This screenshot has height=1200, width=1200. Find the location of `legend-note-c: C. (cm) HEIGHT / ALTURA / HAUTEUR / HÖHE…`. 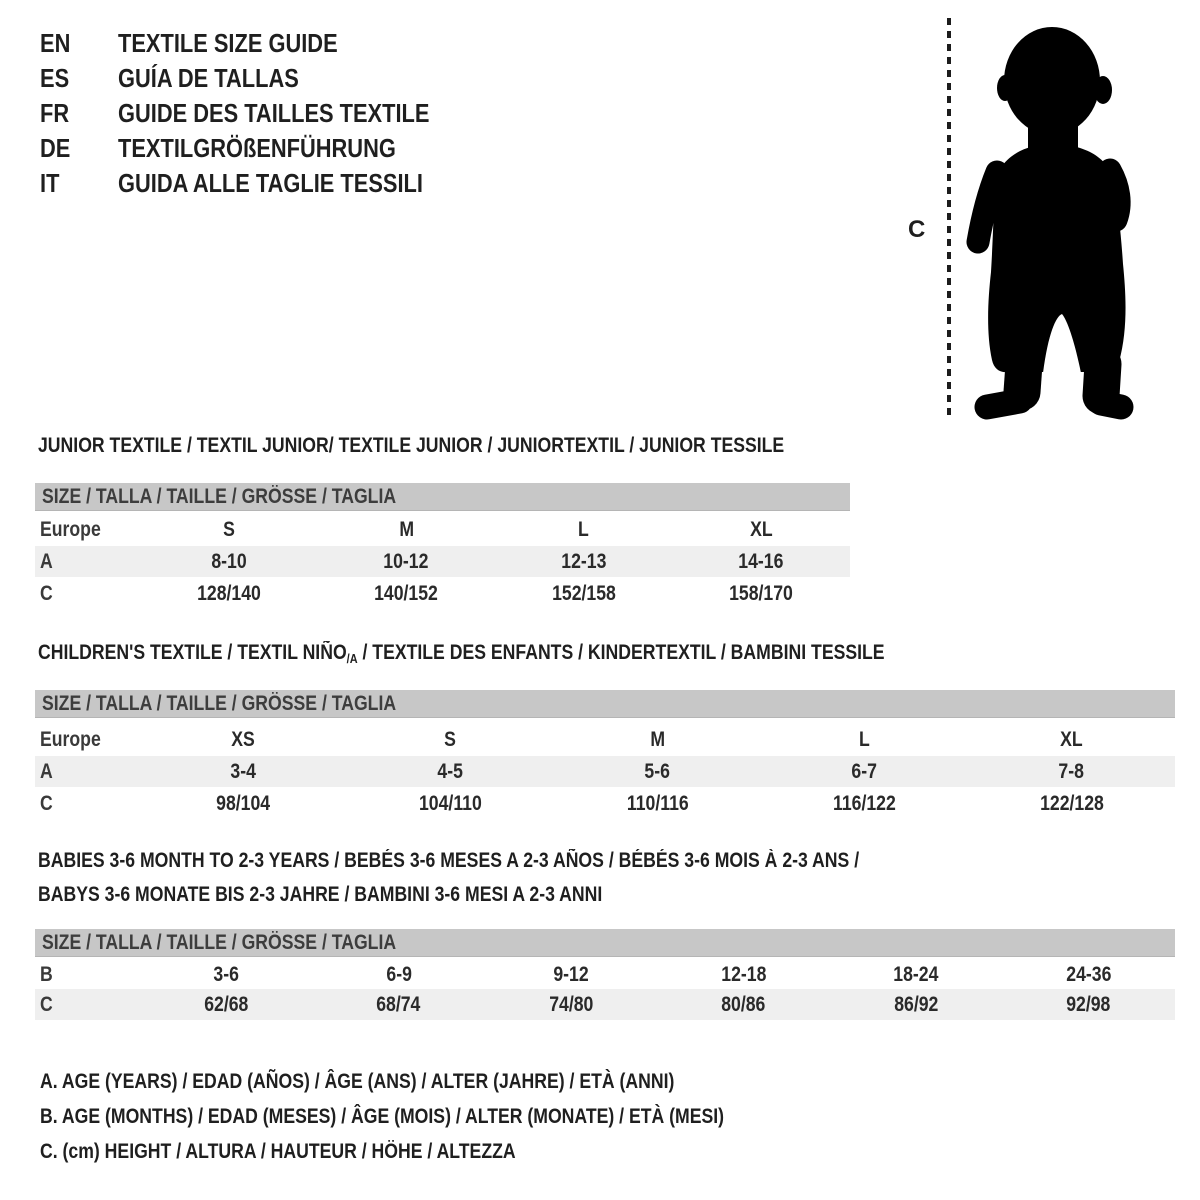

legend-note-c: C. (cm) HEIGHT / ALTURA / HAUTEUR / HÖHE… is located at coordinates (278, 1151).